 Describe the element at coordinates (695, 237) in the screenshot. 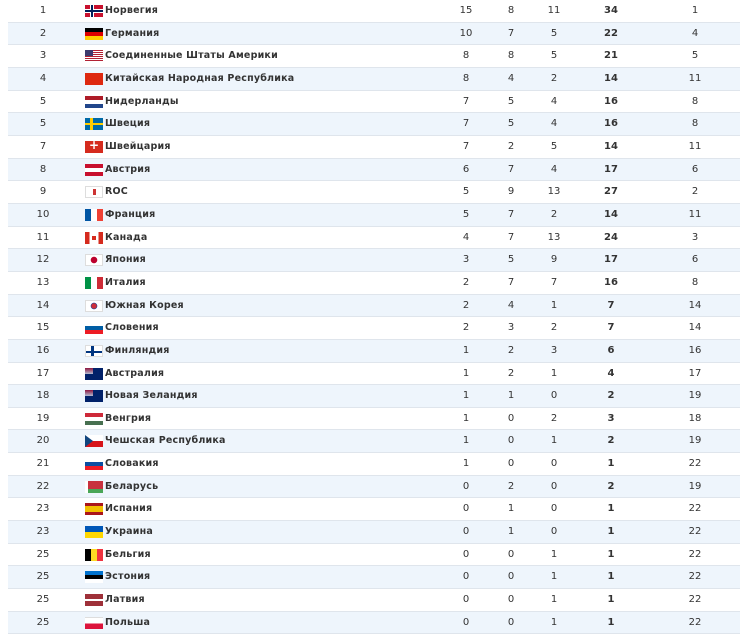

I see `place-by-total: 3` at that location.